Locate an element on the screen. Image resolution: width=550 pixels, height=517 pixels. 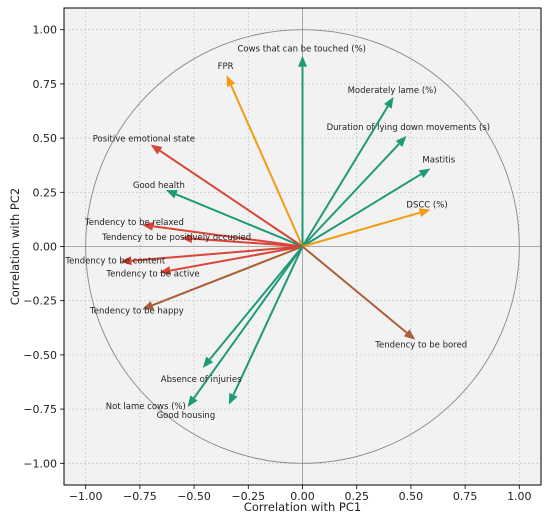
x-tick-label: 0.25 is located at coordinates (356, 496).